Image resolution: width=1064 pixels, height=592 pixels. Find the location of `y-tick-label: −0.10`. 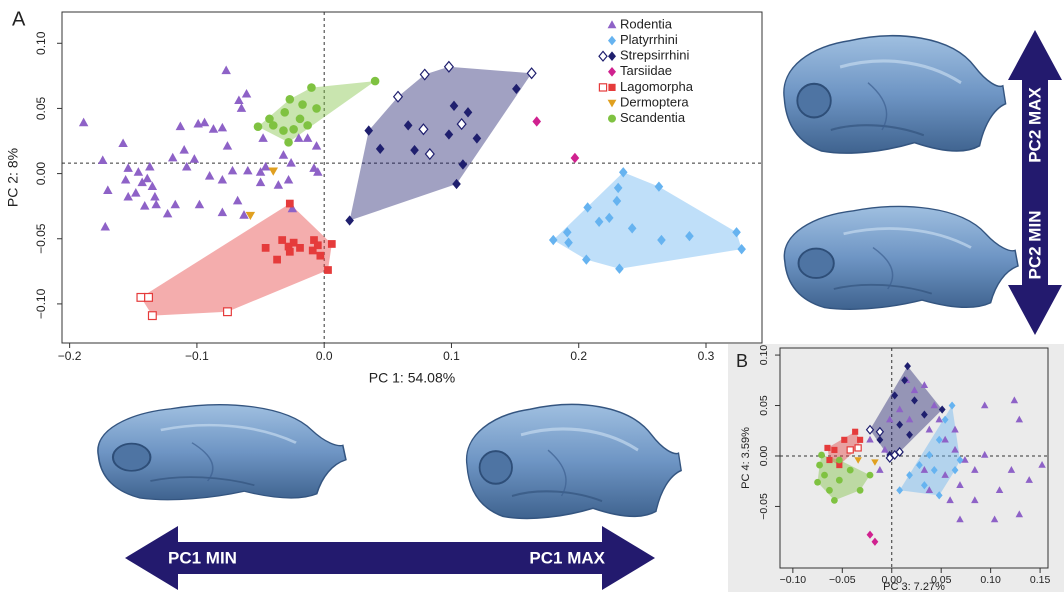

y-tick-label: −0.10 is located at coordinates (41, 303).